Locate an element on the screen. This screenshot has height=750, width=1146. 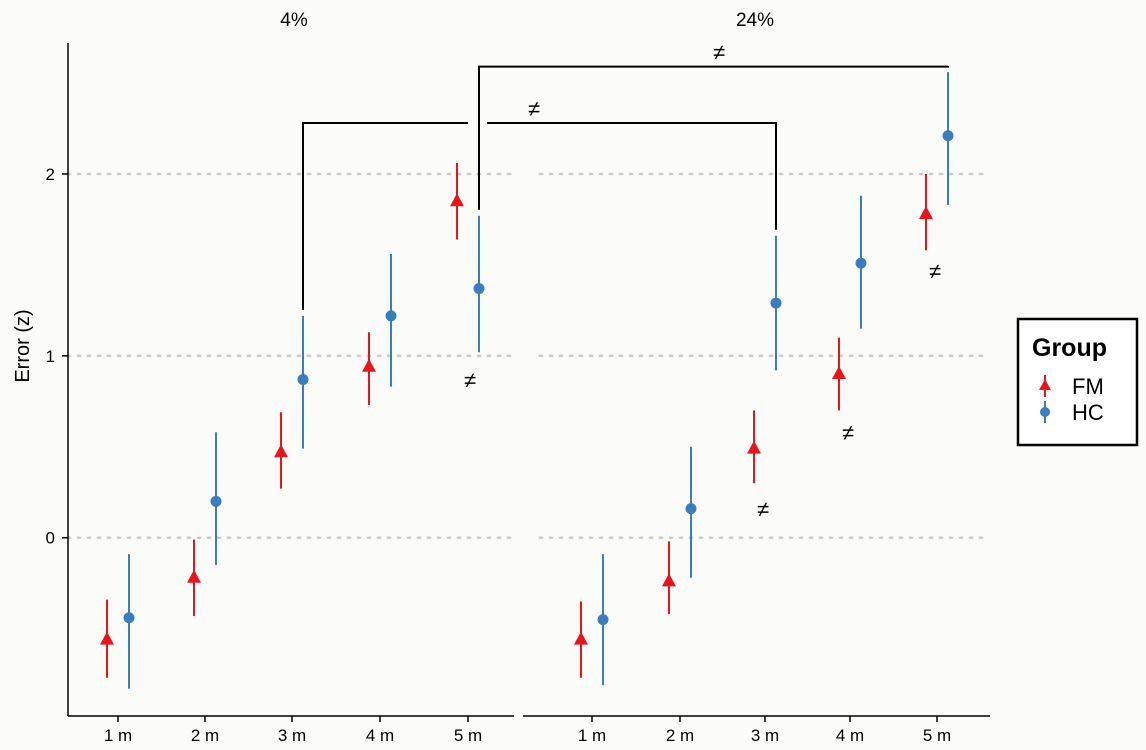
point-fm-1-m-24pct is located at coordinates (581, 638).